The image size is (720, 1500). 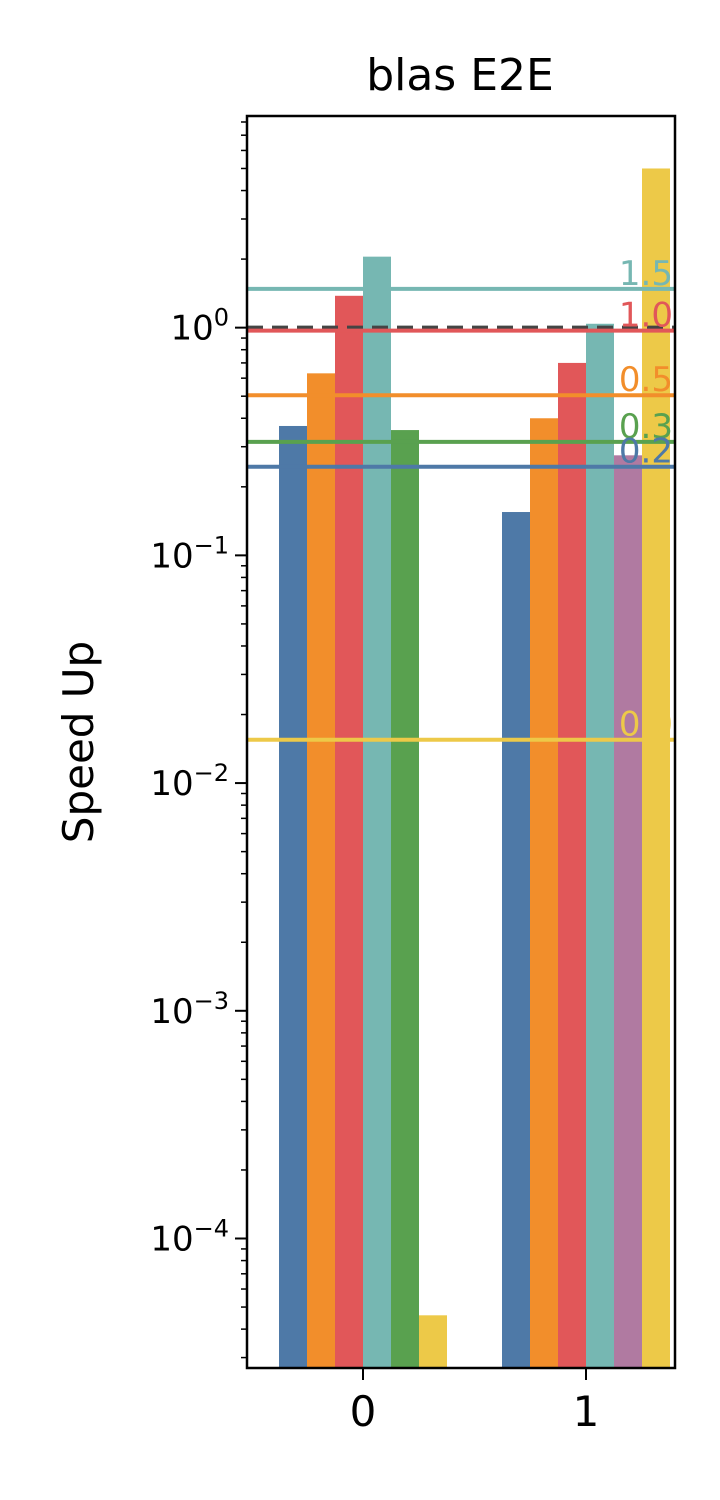 I want to click on y-axis-label: Speed Up, so click(x=78, y=742).